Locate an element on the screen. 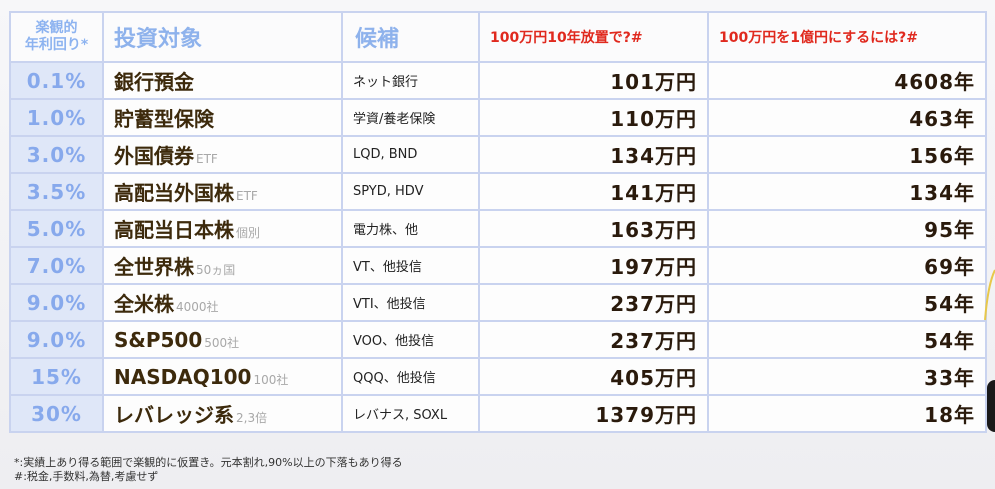  candidates-cell: VOO、他投信 is located at coordinates (410, 339).